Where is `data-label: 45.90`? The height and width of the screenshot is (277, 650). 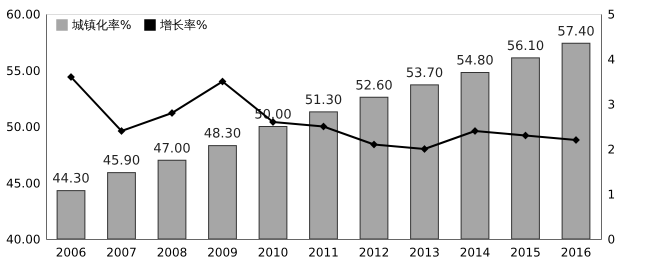
data-label: 45.90 is located at coordinates (121, 161).